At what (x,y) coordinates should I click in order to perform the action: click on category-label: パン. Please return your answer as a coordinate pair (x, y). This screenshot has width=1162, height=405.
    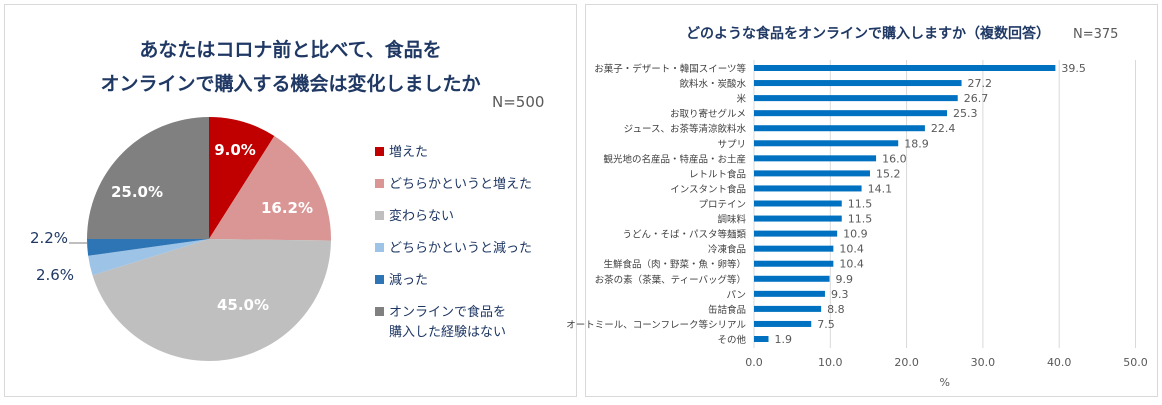
    Looking at the image, I should click on (736, 295).